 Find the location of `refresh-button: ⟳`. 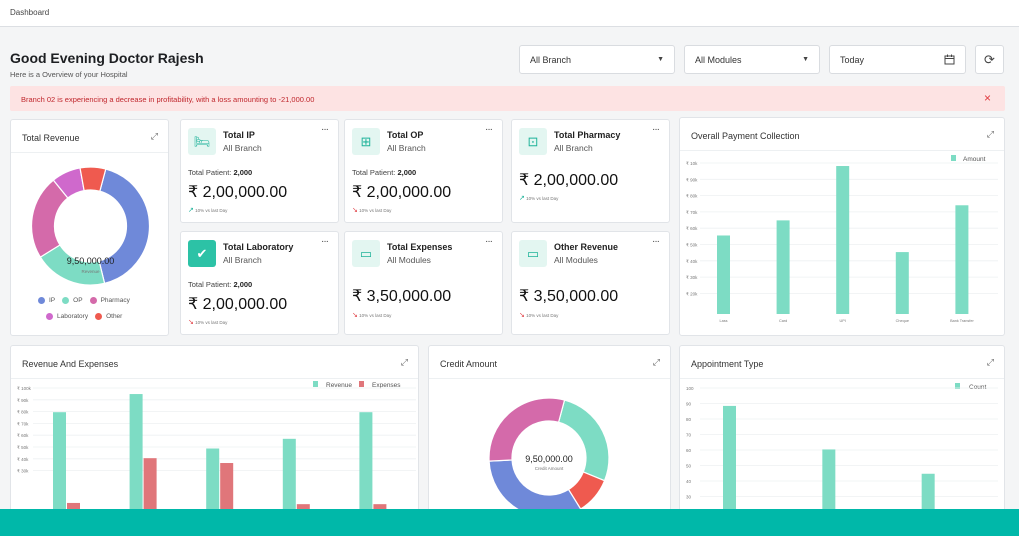

refresh-button: ⟳ is located at coordinates (989, 59).